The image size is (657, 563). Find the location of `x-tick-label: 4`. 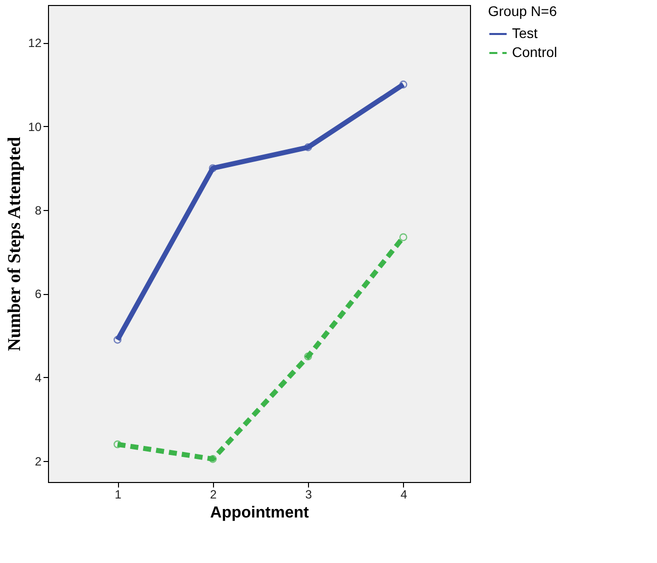

x-tick-label: 4 is located at coordinates (404, 495).